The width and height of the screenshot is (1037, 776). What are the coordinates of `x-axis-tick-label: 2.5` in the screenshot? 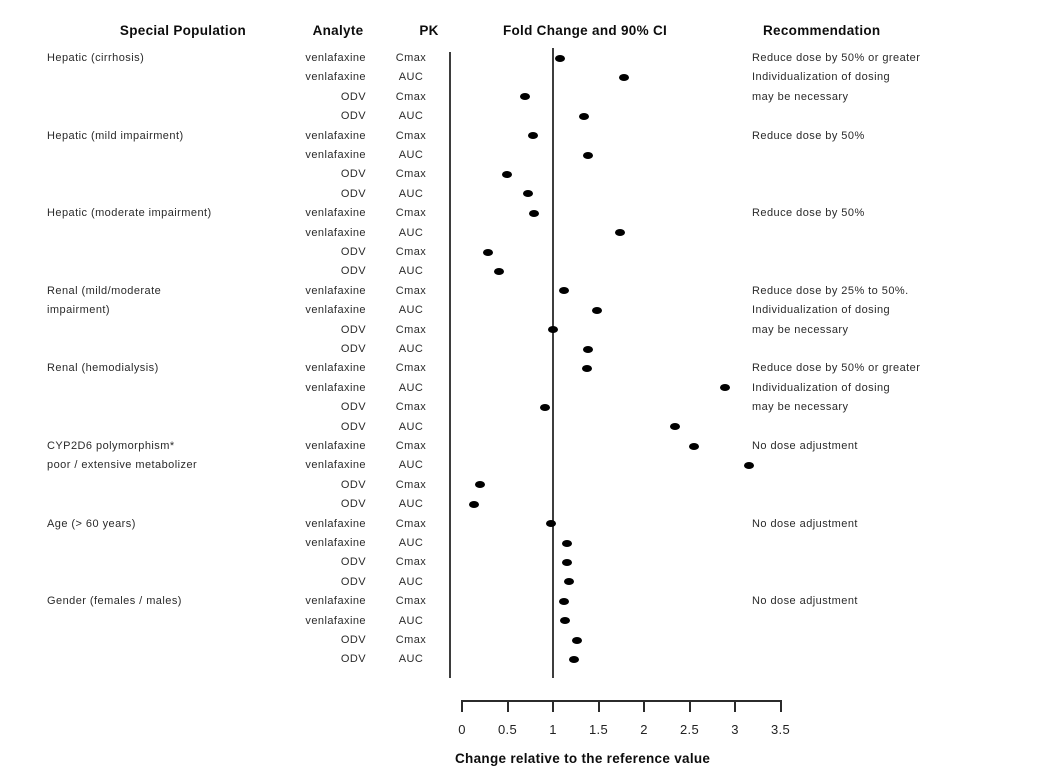 It's located at (689, 729).